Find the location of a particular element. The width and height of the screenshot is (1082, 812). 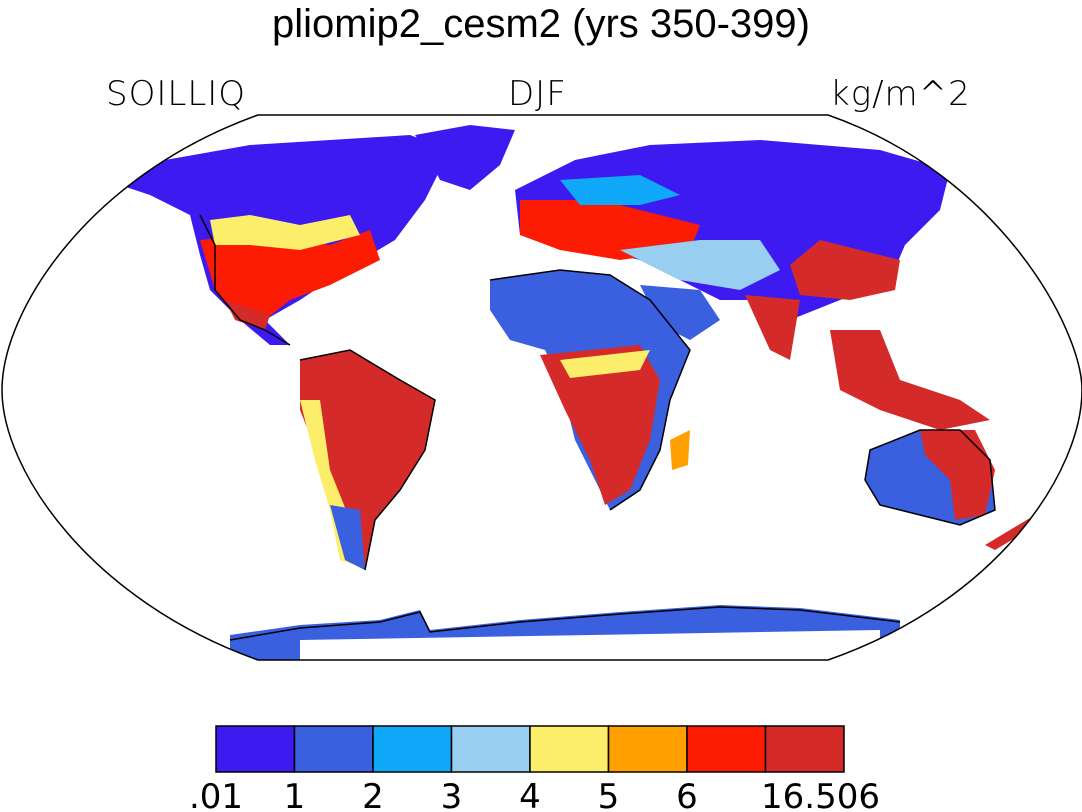

maritime-continent is located at coordinates (910, 380).